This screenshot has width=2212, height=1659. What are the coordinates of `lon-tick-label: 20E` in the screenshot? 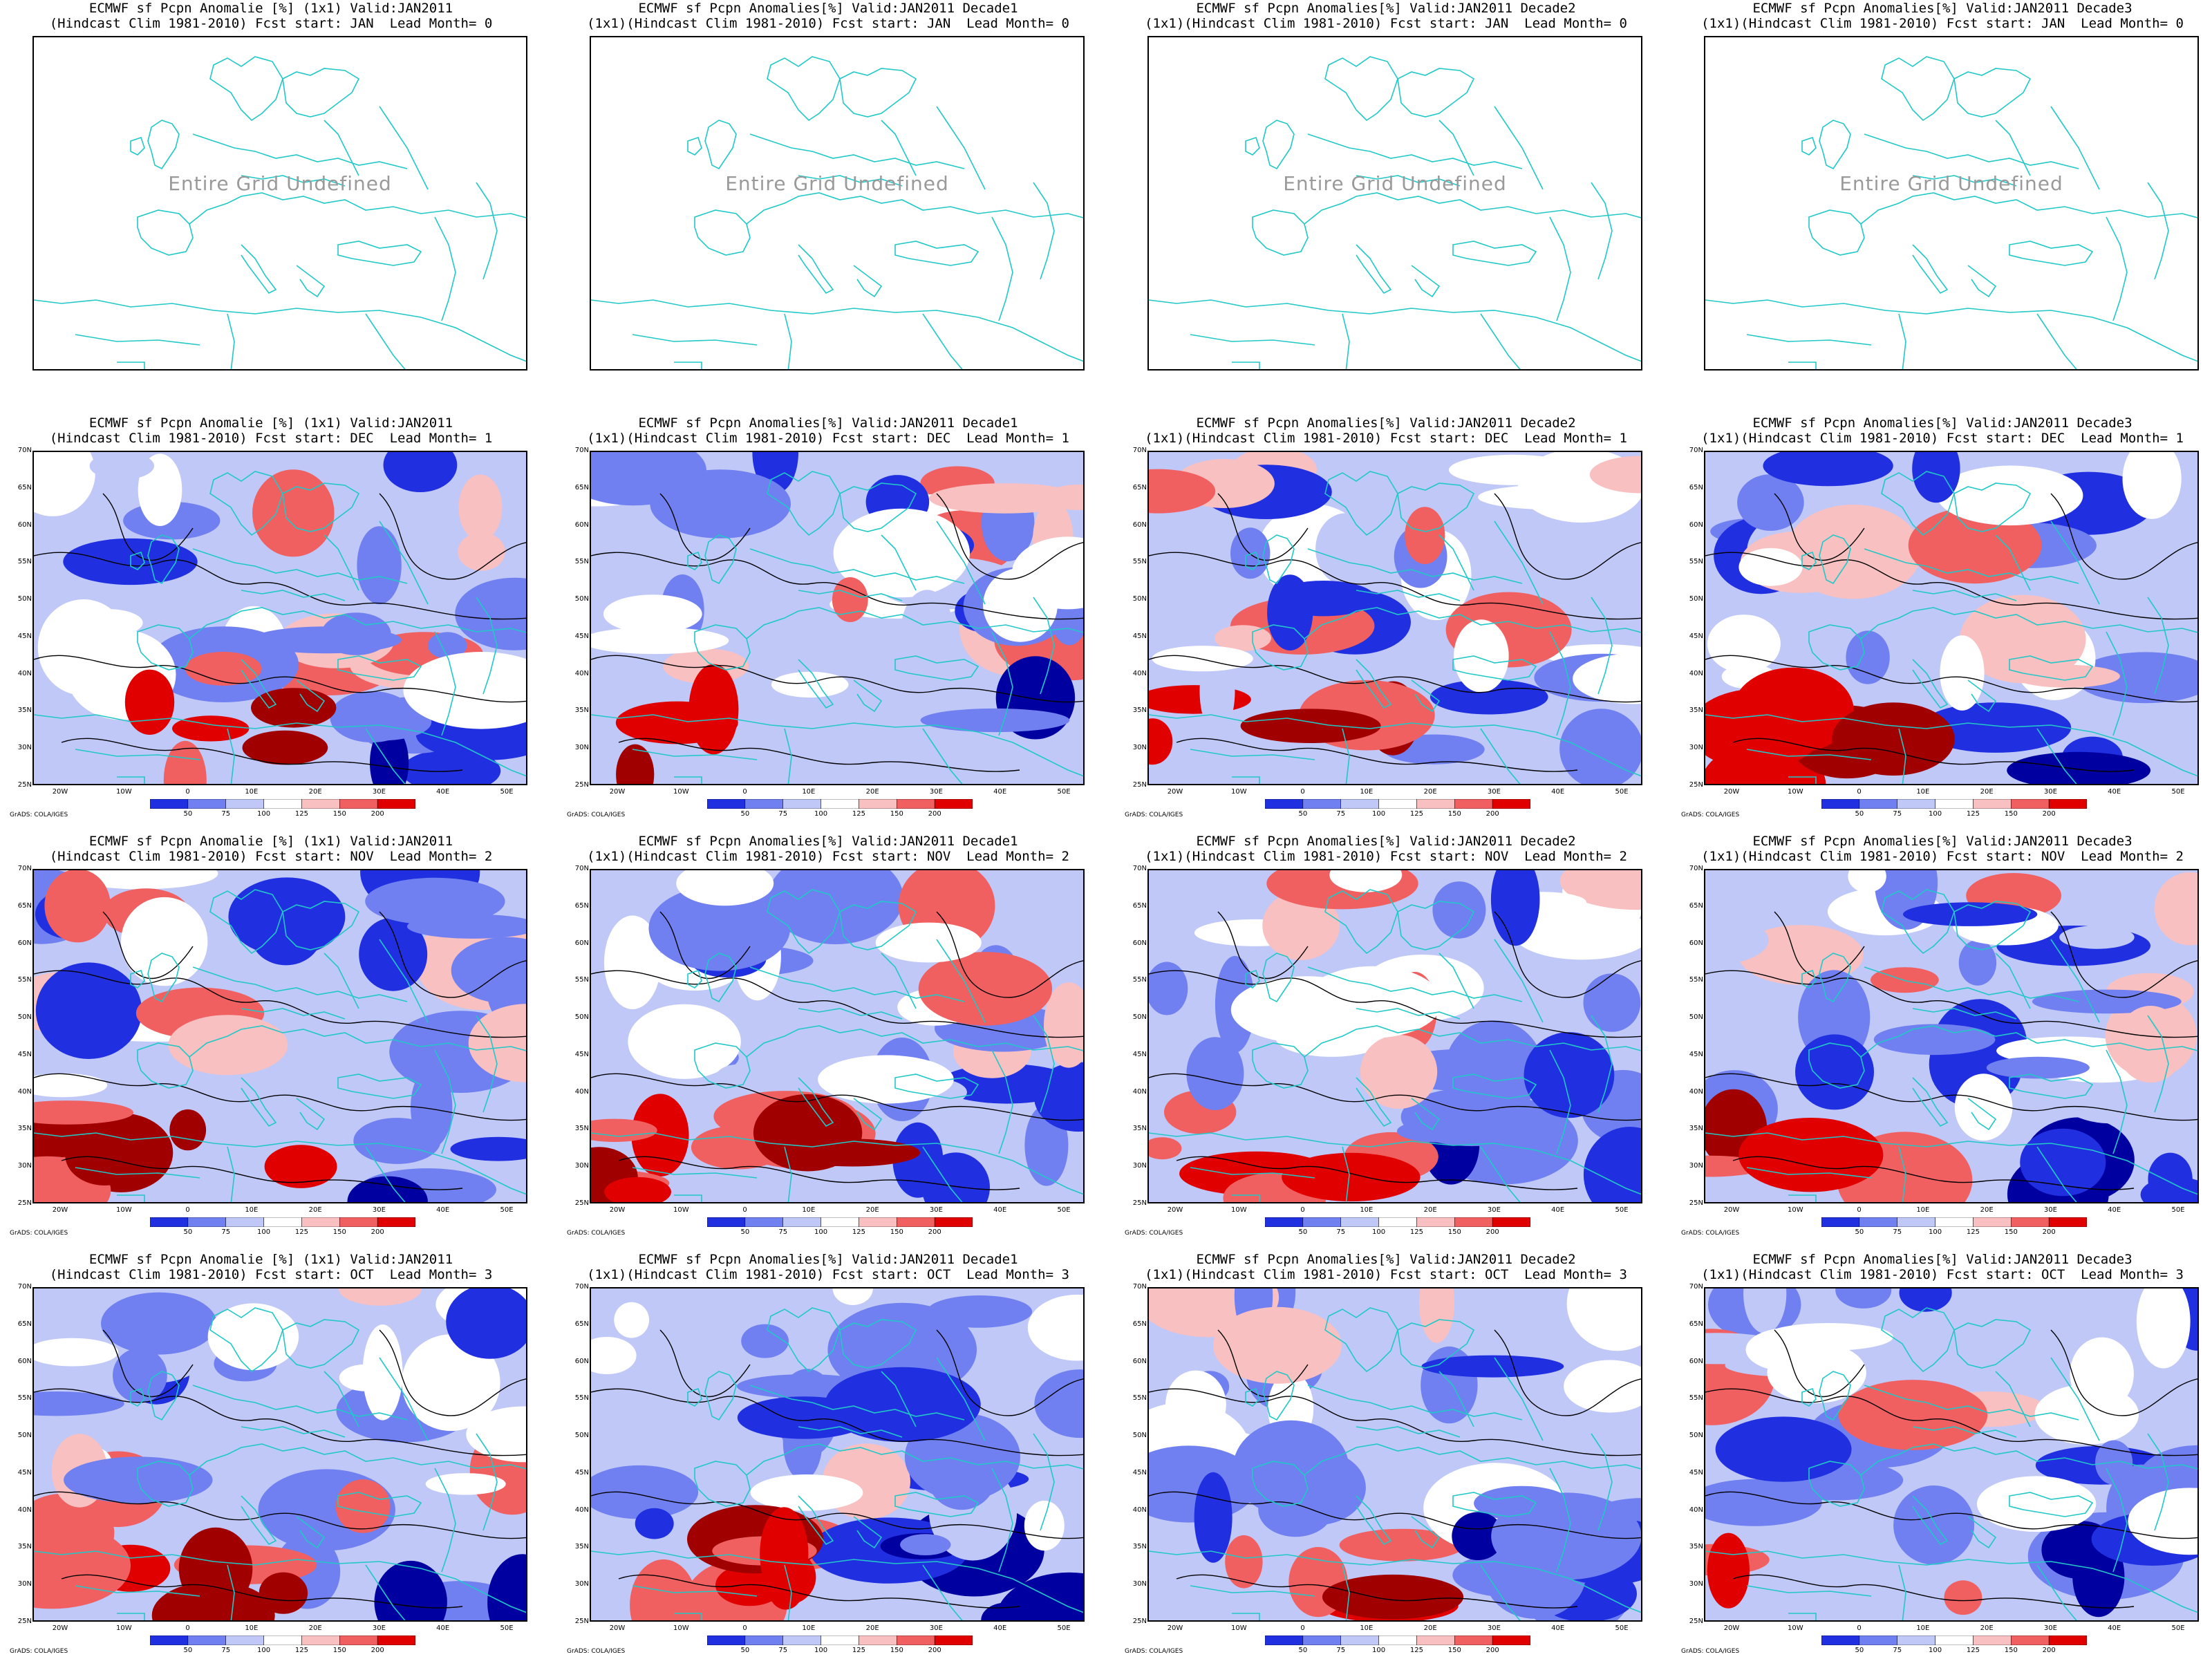 It's located at (872, 1210).